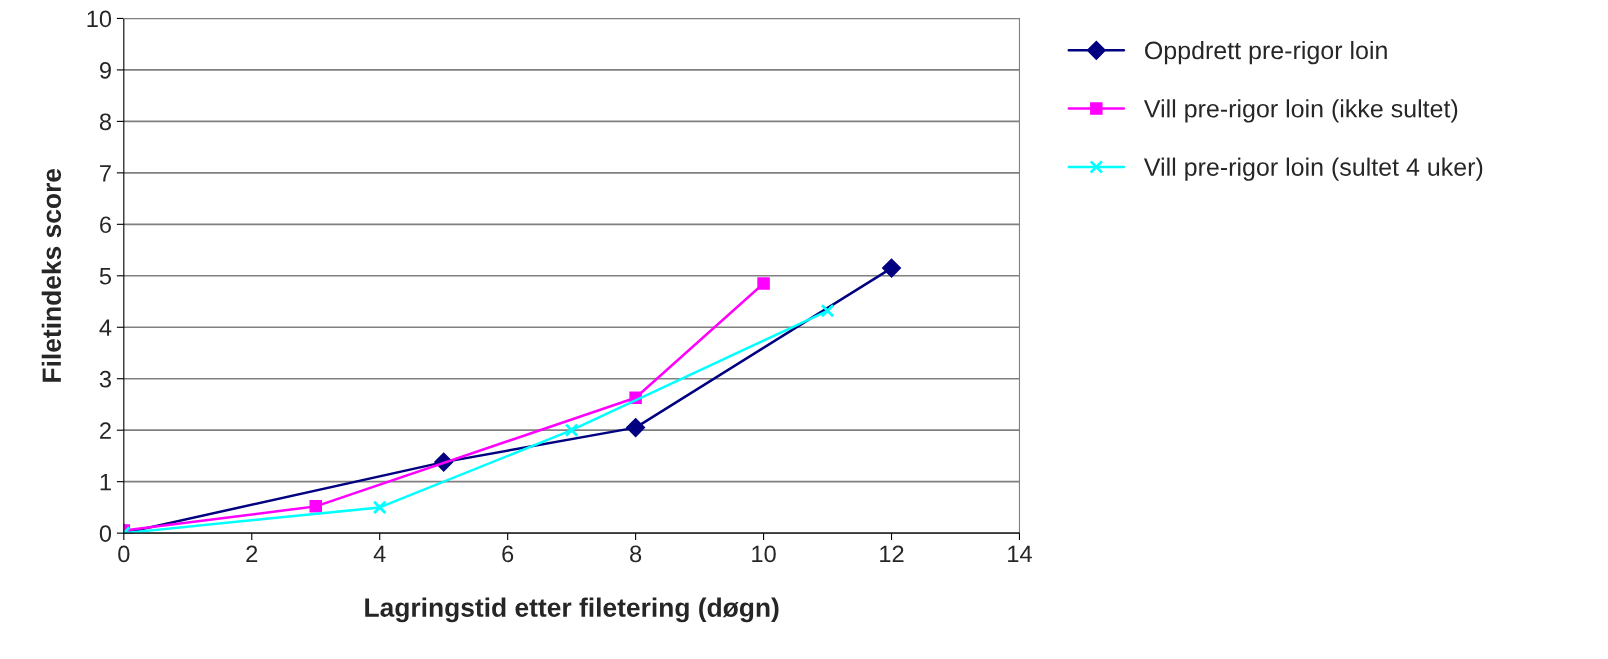 The width and height of the screenshot is (1608, 659). Describe the element at coordinates (572, 610) in the screenshot. I see `x-axis-title: Lagringstid etter filetering (døgn)` at that location.